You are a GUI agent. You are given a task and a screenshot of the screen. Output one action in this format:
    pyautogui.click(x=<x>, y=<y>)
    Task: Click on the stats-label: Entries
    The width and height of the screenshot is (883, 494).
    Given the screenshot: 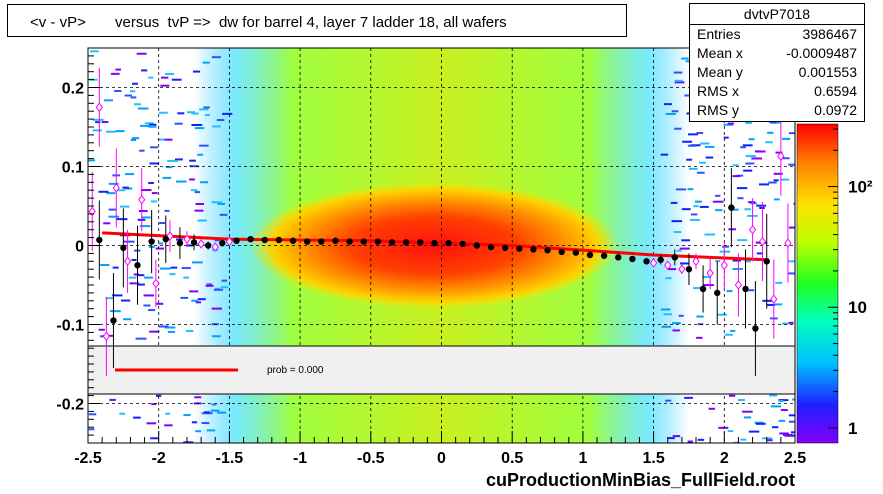 What is the action you would take?
    pyautogui.click(x=719, y=34)
    